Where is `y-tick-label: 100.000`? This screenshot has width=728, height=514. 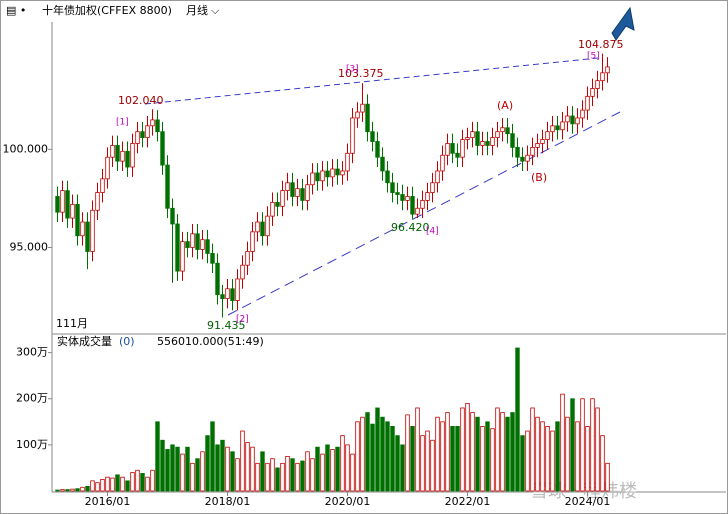
y-tick-label: 100.000 is located at coordinates (26, 148).